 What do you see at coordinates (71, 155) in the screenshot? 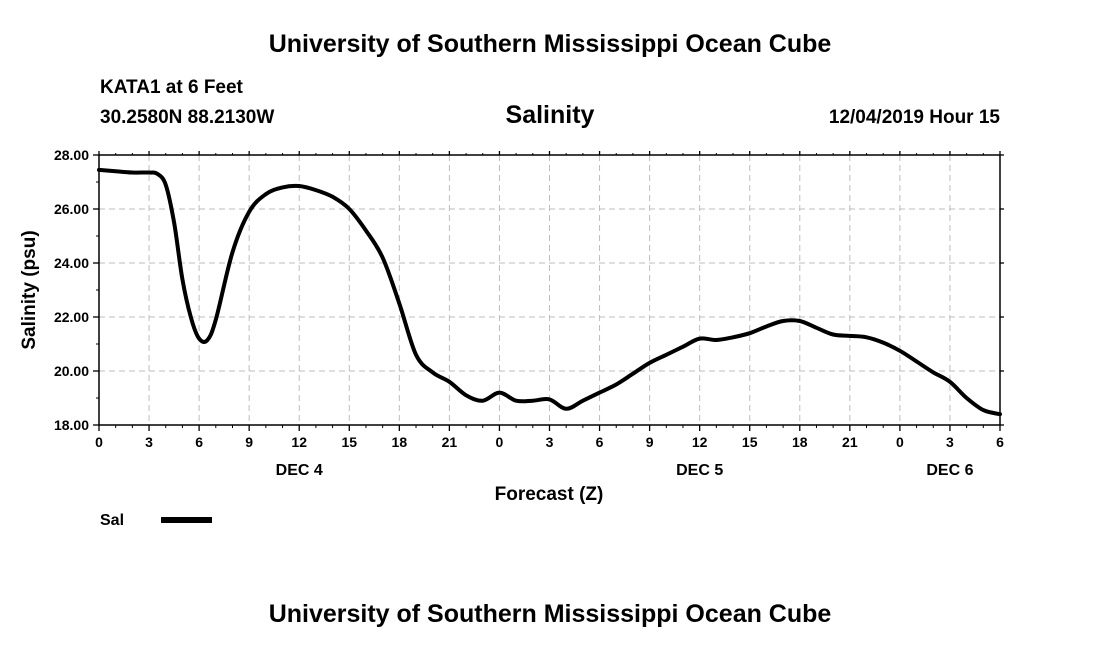
I see `y-tick-label: 28.00` at bounding box center [71, 155].